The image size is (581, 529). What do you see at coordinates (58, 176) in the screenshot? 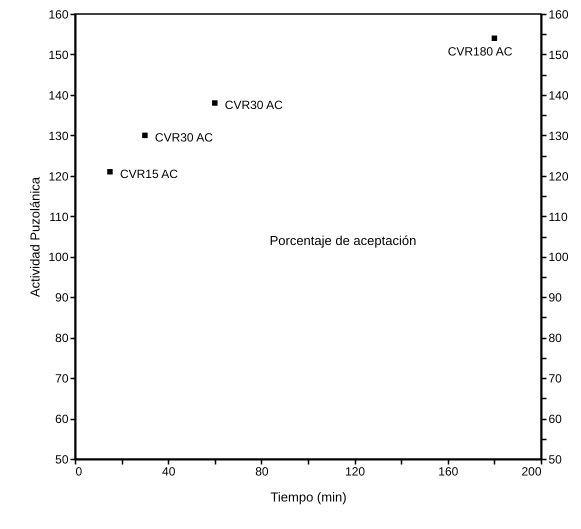
I see `y-tick-label: 120` at bounding box center [58, 176].